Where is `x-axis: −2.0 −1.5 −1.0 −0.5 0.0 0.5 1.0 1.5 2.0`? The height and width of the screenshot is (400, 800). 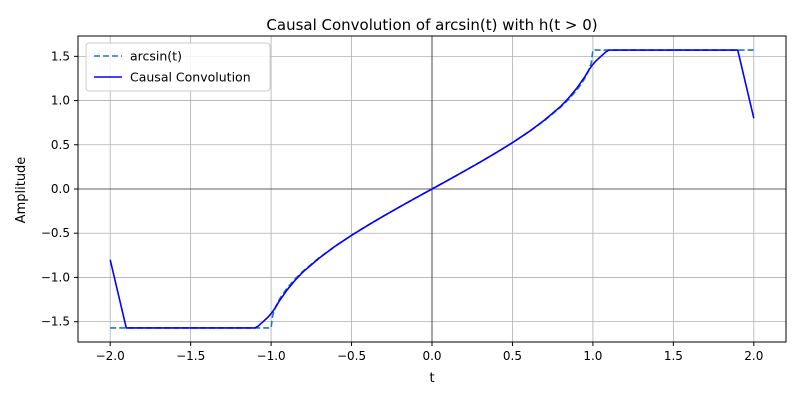
x-axis: −2.0 −1.5 −1.0 −0.5 0.0 0.5 1.0 1.5 2.0 is located at coordinates (429, 352).